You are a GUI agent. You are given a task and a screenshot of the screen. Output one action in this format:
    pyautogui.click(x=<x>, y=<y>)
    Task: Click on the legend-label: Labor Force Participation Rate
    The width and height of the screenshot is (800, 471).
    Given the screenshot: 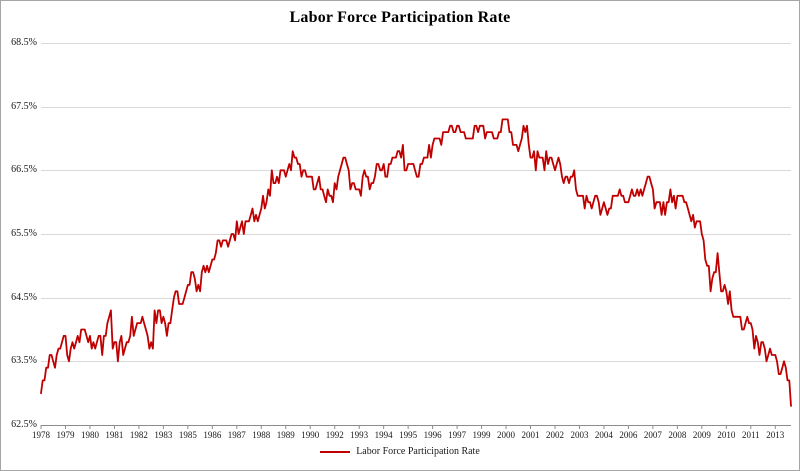 What is the action you would take?
    pyautogui.click(x=418, y=451)
    